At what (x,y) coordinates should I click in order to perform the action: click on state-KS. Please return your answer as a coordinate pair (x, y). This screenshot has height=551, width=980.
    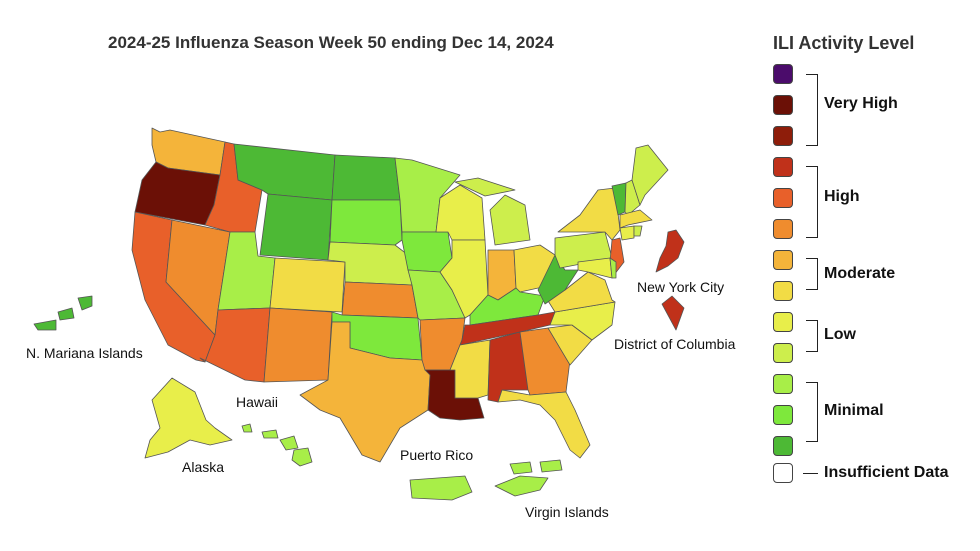
    Looking at the image, I should click on (380, 300).